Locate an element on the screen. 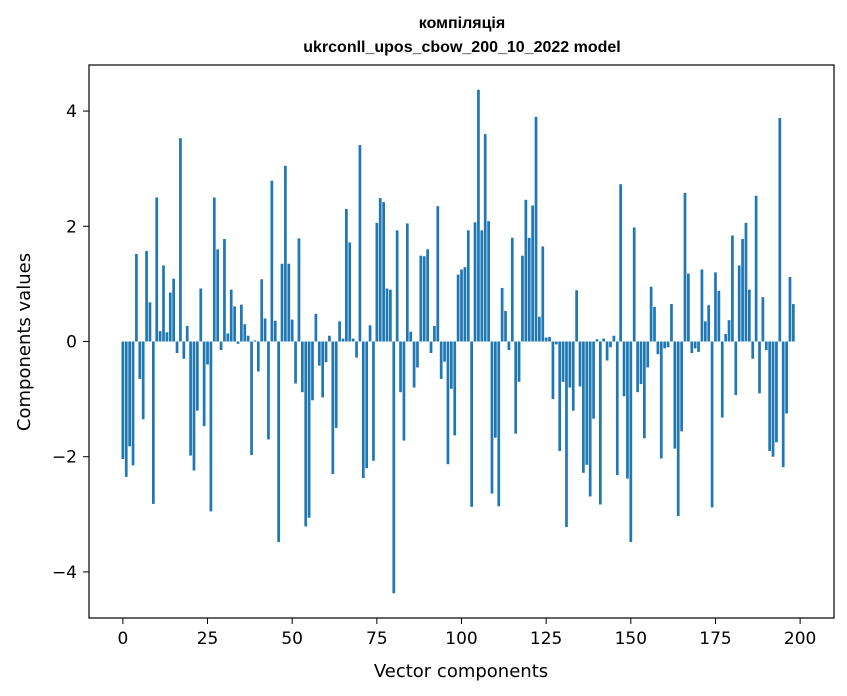 This screenshot has height=696, width=847. x-tick-label: 175 is located at coordinates (715, 639).